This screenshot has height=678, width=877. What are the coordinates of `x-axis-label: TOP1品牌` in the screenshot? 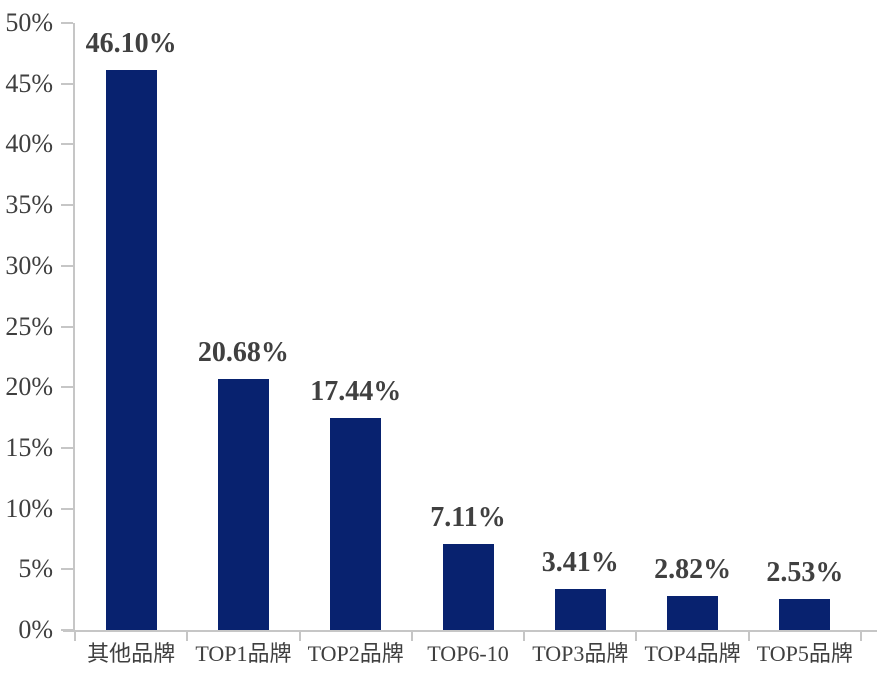 It's located at (243, 653).